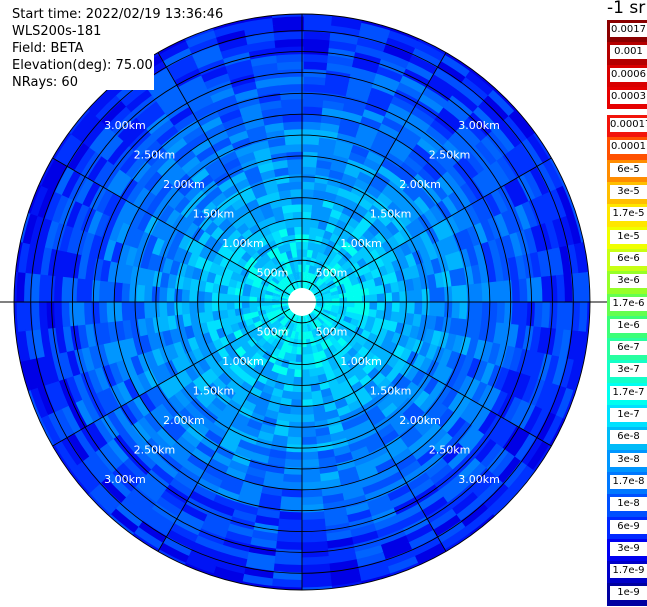 This screenshot has width=647, height=607. I want to click on colorbar-swatch: 1e-7, so click(627, 416).